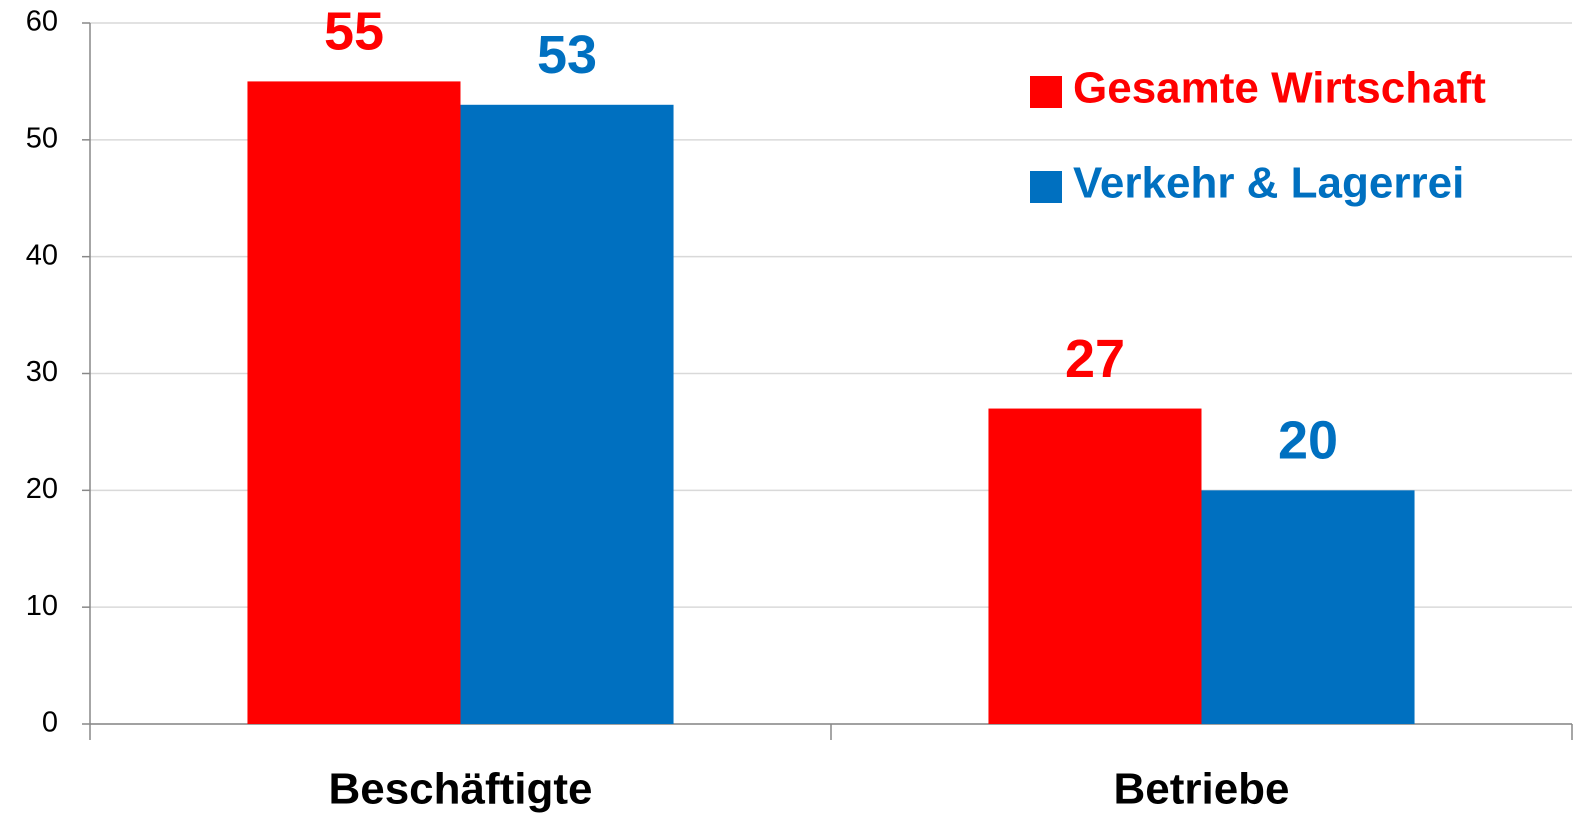  I want to click on data-label: 53, so click(567, 55).